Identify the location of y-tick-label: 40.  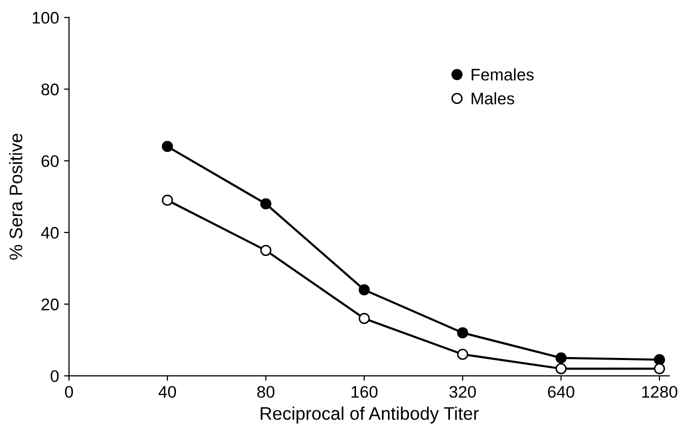
(50, 232).